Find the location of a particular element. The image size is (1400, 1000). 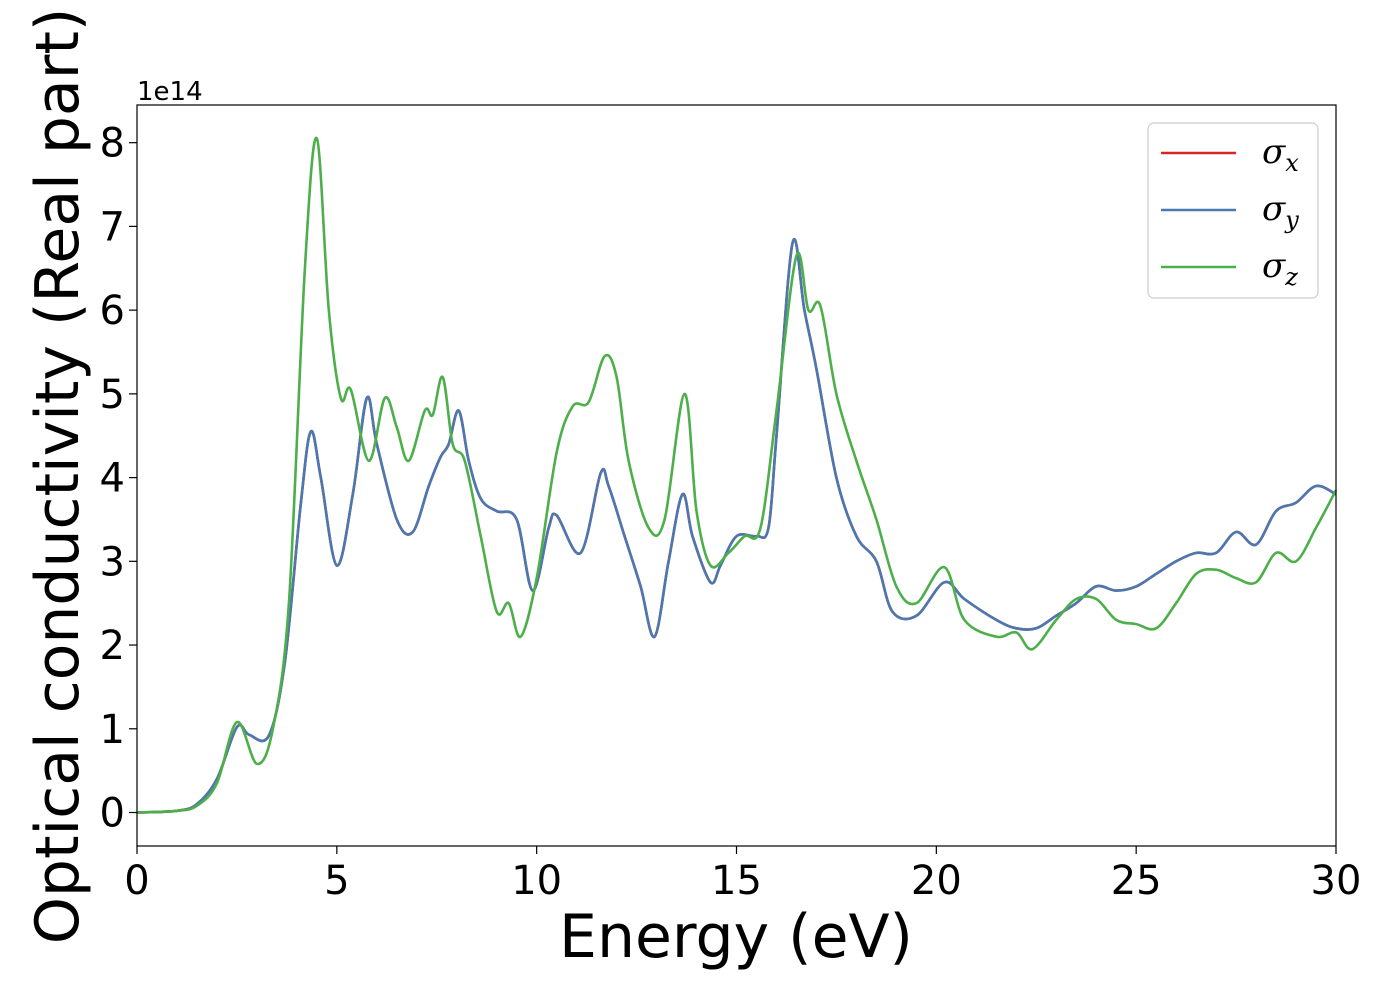

y-axis-label: Optical conductivity (Real part) is located at coordinates (58, 476).